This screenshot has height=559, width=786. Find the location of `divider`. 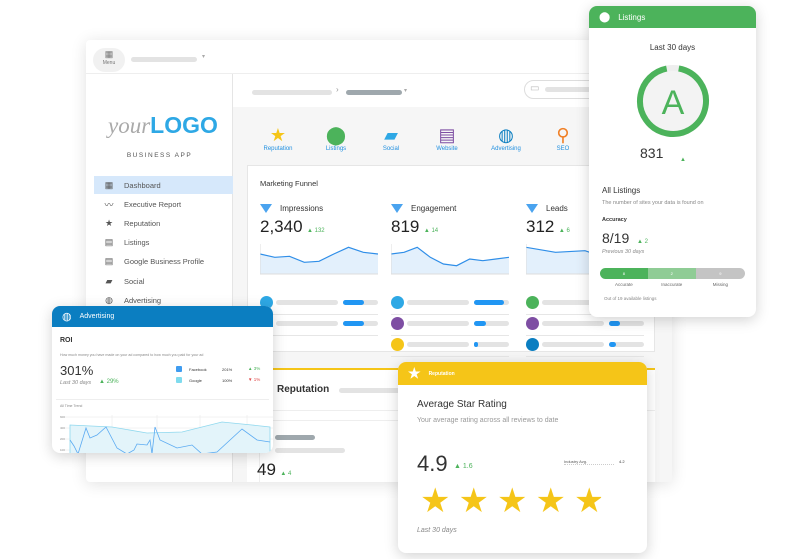

divider is located at coordinates (379, 73).